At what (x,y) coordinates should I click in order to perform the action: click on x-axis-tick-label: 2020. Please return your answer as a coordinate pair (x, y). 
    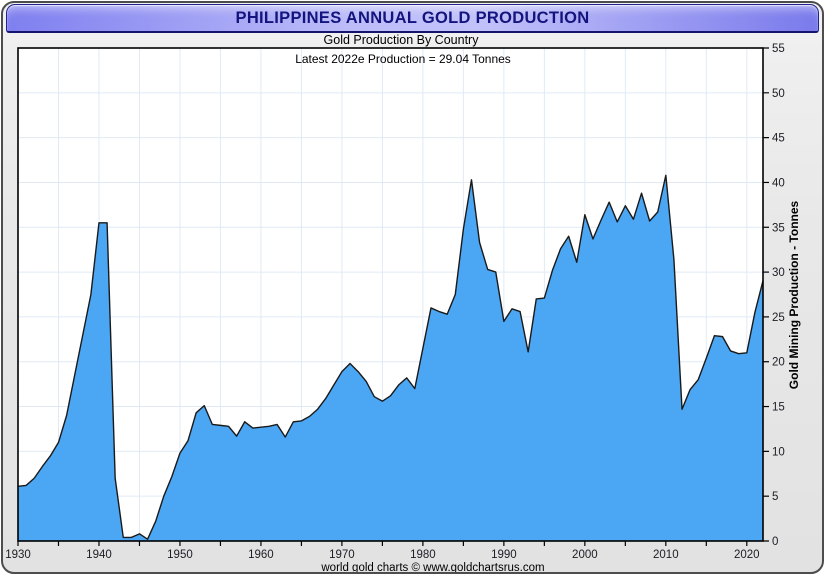
    Looking at the image, I should click on (747, 555).